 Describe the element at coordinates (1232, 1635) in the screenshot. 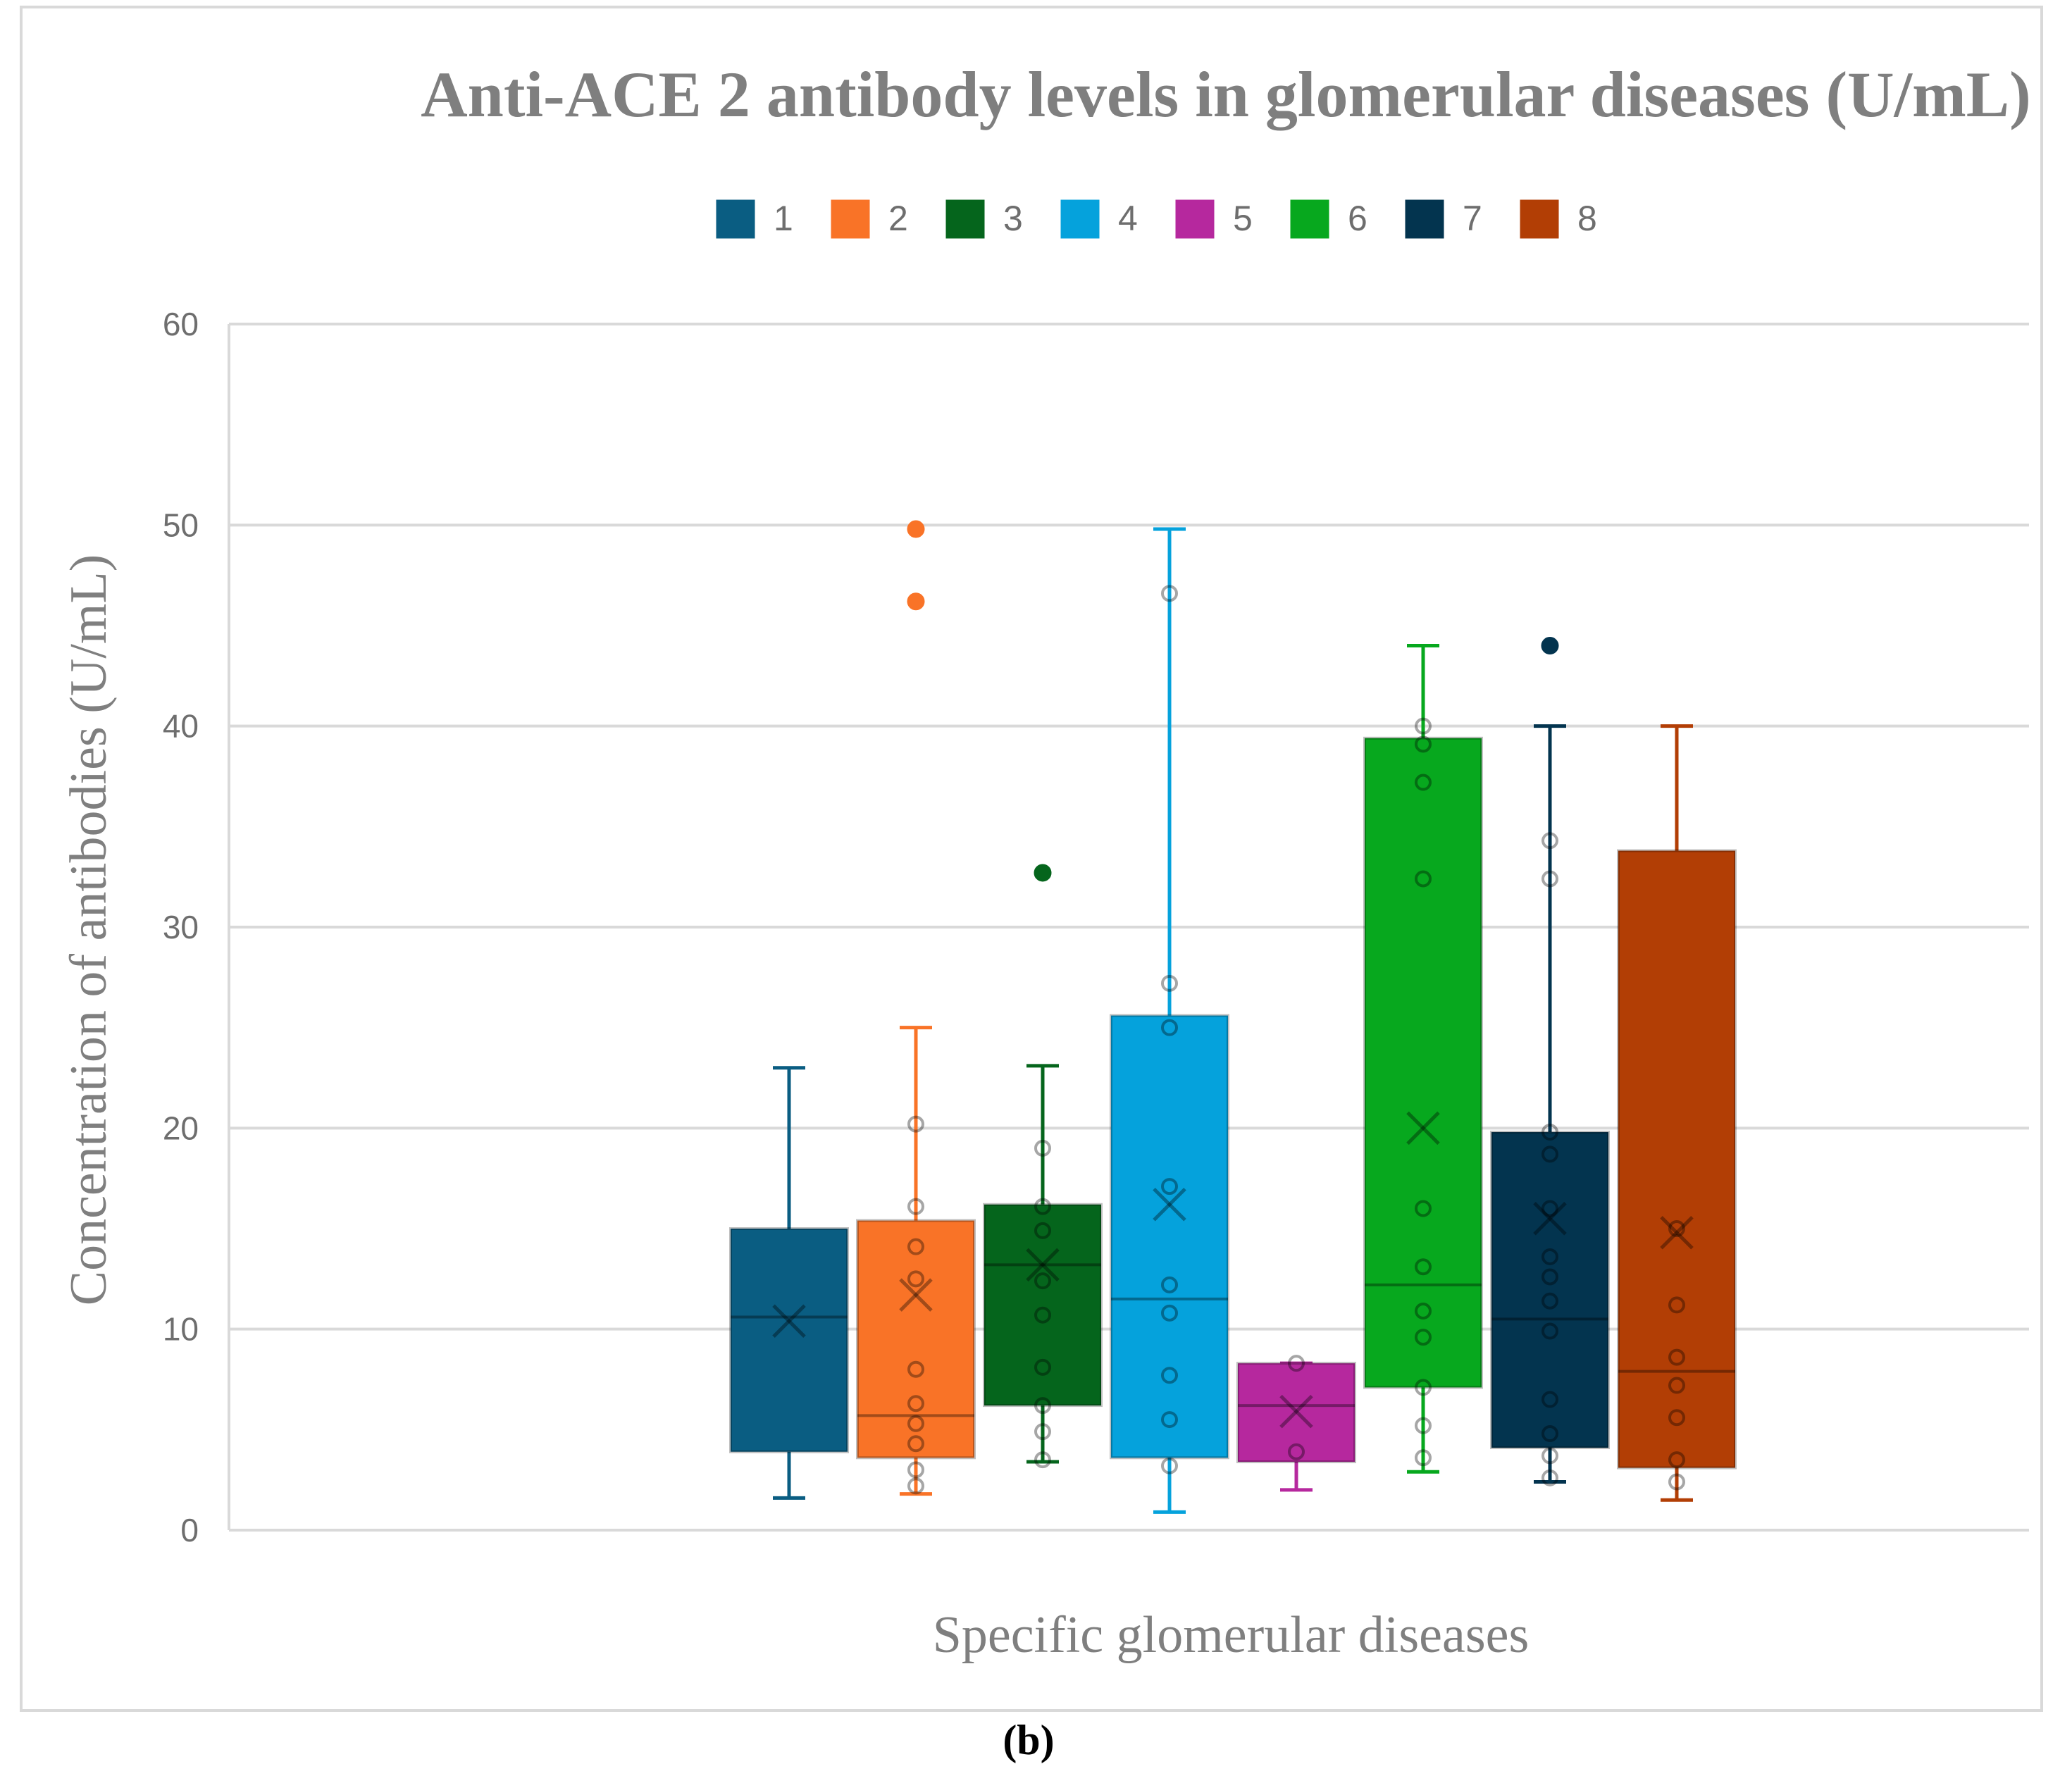

I see `x-axis-label: Specific glomerular diseases` at that location.